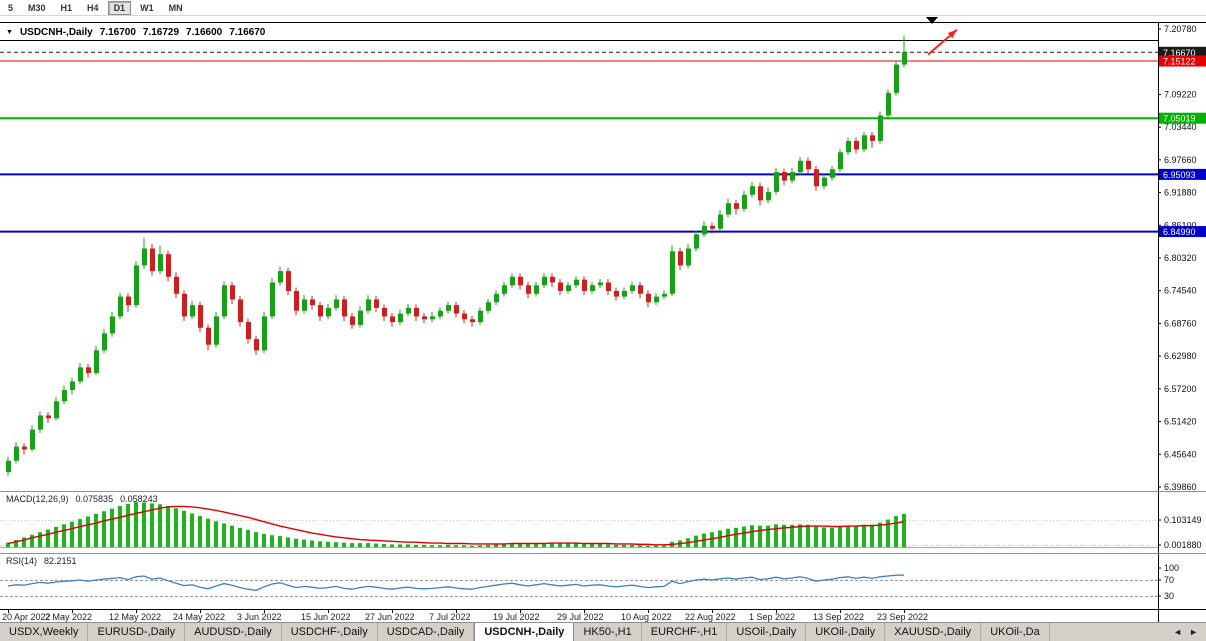 The image size is (1206, 641). What do you see at coordinates (846, 632) in the screenshot?
I see `symbol-tab-ukoil-daily: UKOil-,Daily` at bounding box center [846, 632].